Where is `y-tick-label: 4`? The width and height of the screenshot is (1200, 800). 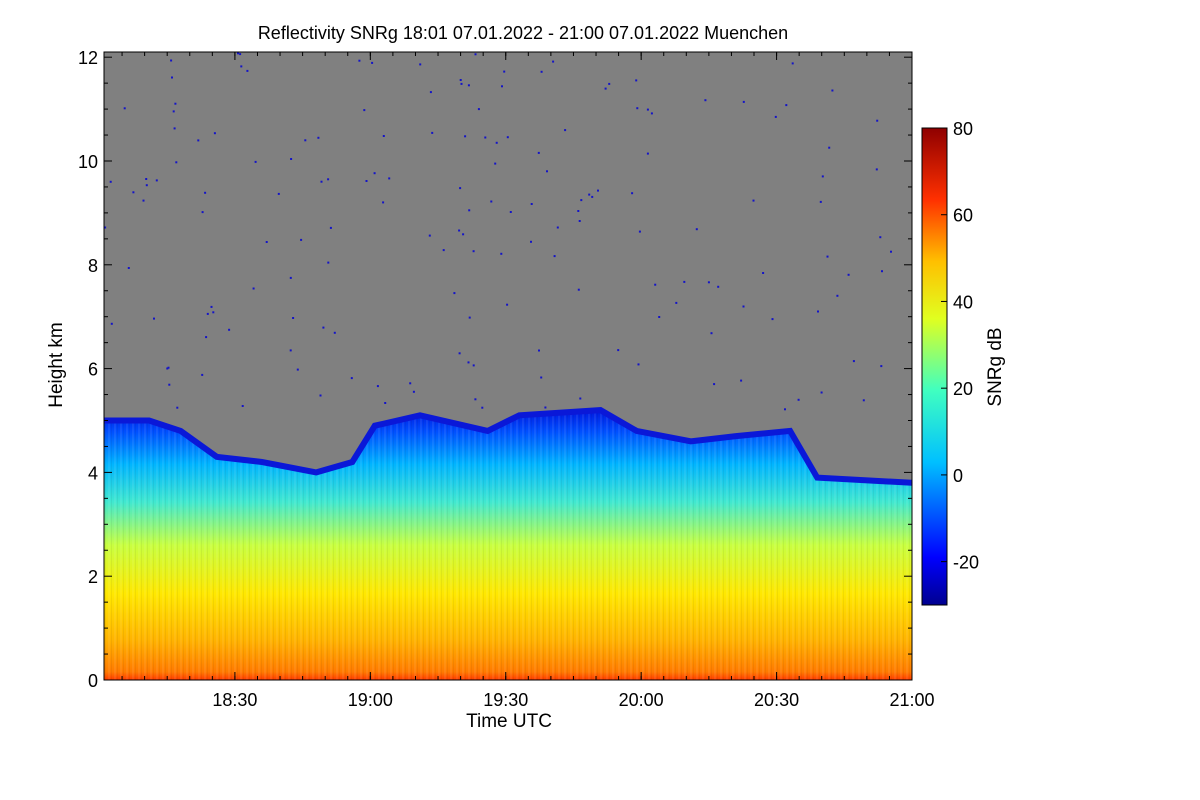
y-tick-label: 4 is located at coordinates (93, 473).